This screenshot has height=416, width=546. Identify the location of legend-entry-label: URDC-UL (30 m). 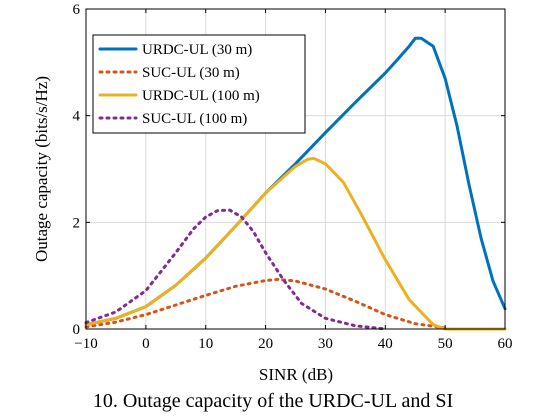
(197, 50).